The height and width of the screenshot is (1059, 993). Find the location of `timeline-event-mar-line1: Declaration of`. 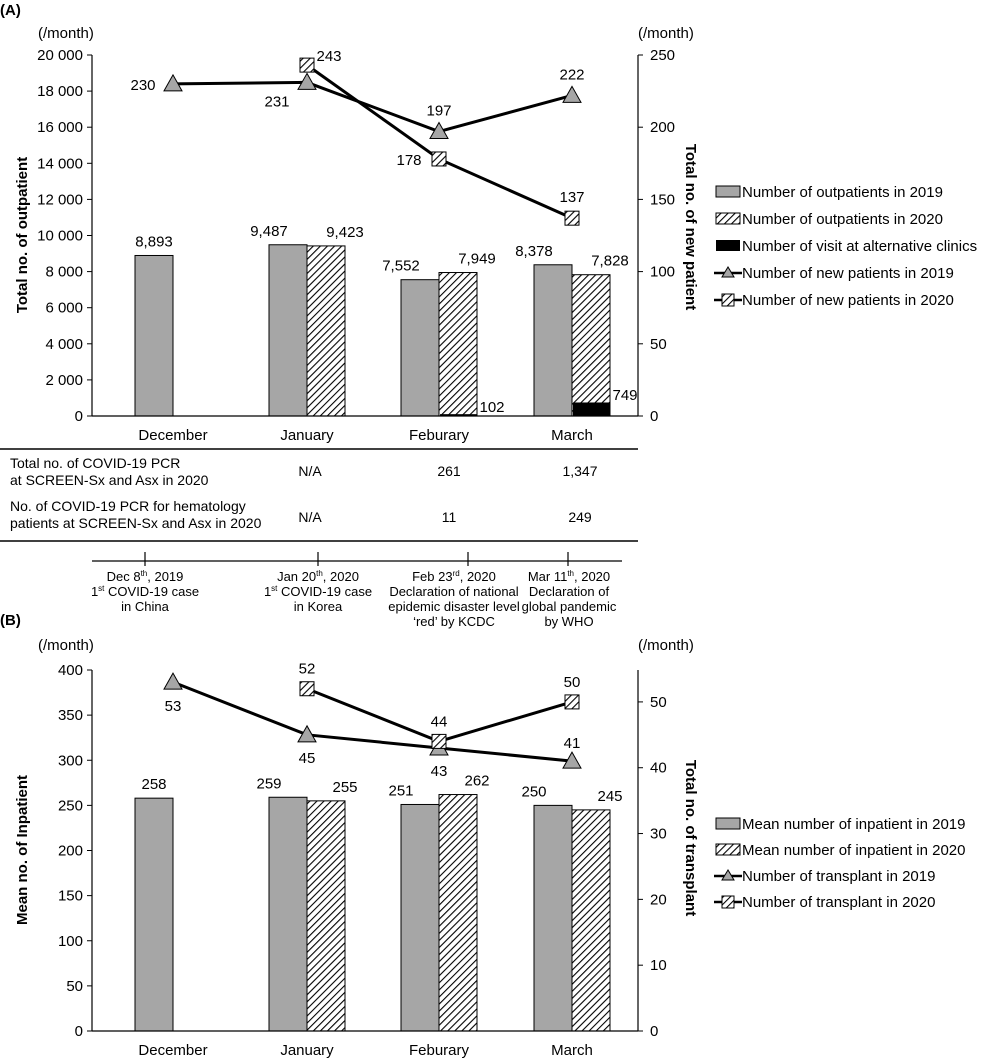

timeline-event-mar-line1: Declaration of is located at coordinates (569, 591).